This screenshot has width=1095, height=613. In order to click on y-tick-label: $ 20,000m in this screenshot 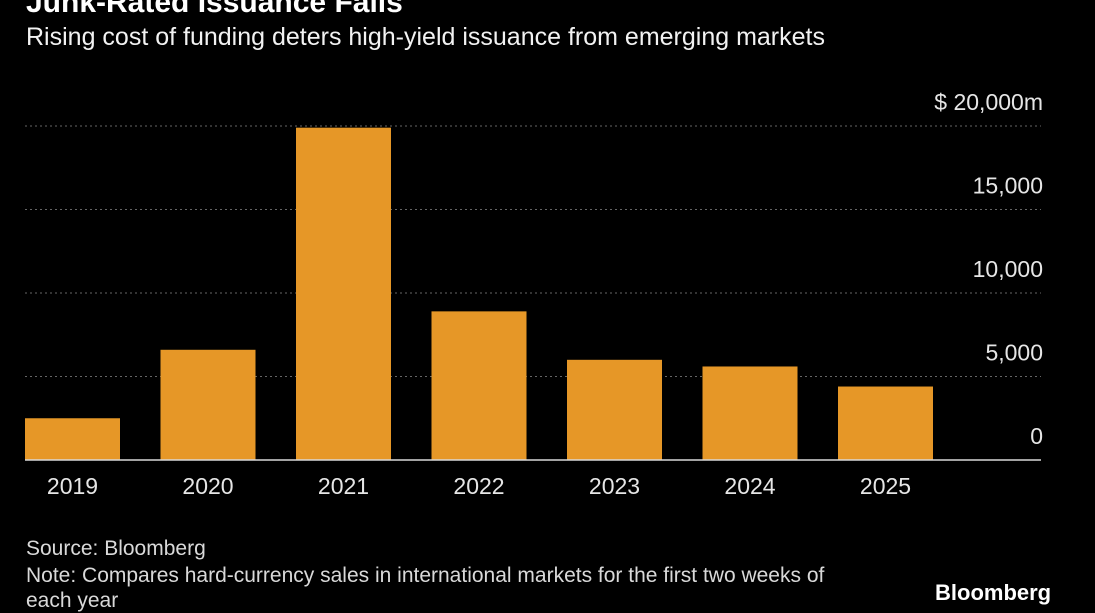, I will do `click(988, 102)`.